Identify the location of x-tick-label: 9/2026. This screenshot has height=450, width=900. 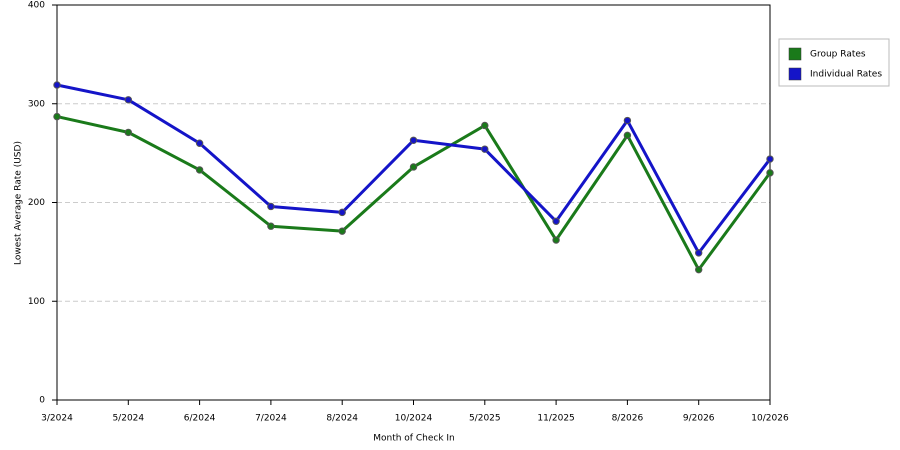
(699, 419).